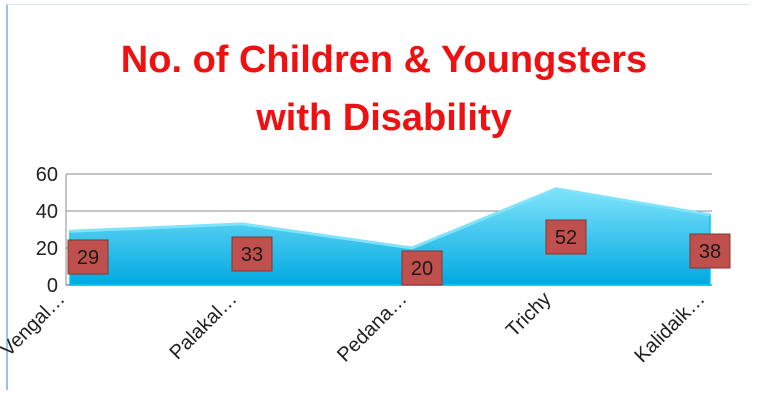 The width and height of the screenshot is (757, 396). Describe the element at coordinates (399, 252) in the screenshot. I see `data-labels: 29 33 20 52 38` at that location.